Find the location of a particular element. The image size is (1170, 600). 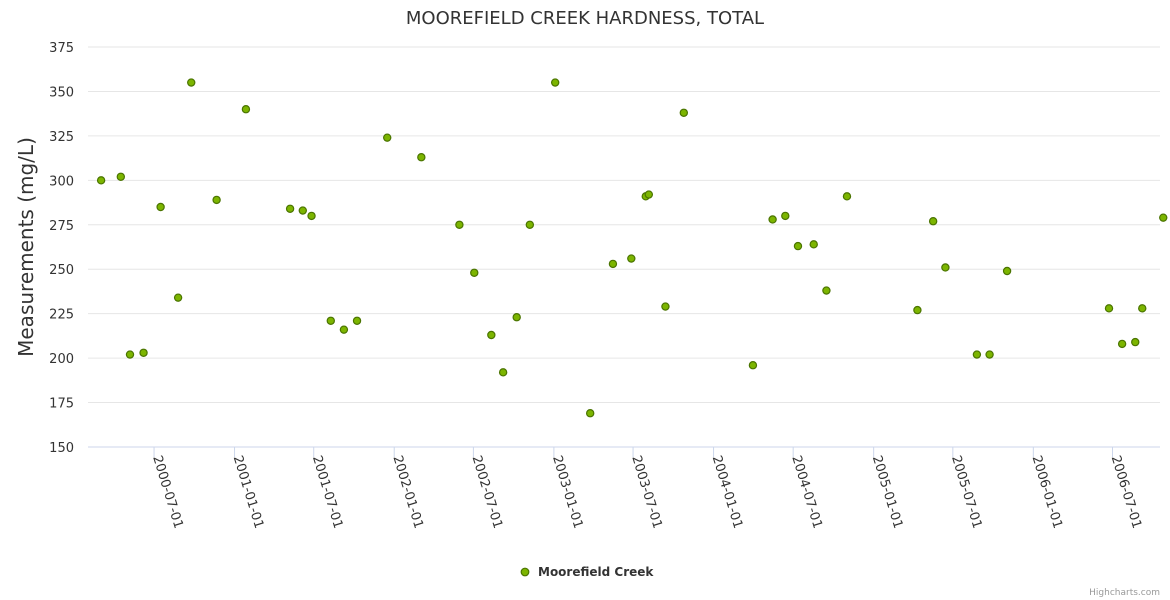

legend: Moorefield Creek is located at coordinates (587, 572).